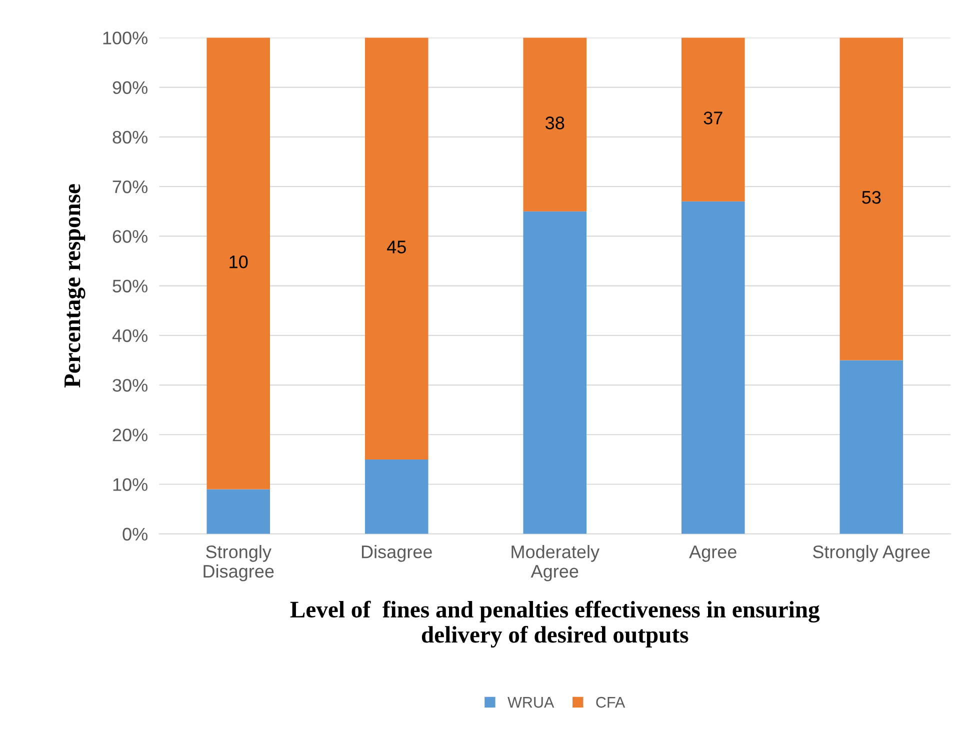 This screenshot has height=753, width=965. What do you see at coordinates (556, 563) in the screenshot?
I see `x-tick-label: Moderately Agree` at bounding box center [556, 563].